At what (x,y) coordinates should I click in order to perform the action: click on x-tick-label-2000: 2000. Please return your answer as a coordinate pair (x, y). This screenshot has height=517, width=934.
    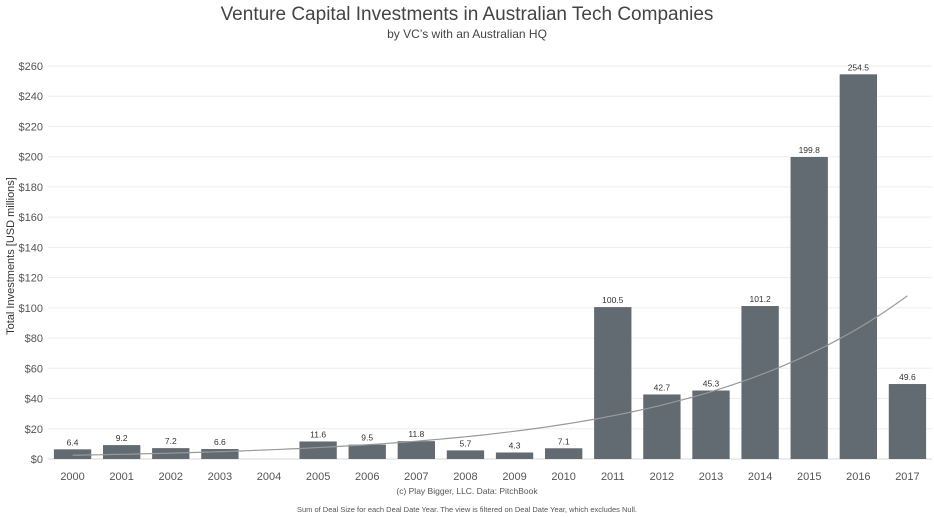
    Looking at the image, I should click on (72, 477).